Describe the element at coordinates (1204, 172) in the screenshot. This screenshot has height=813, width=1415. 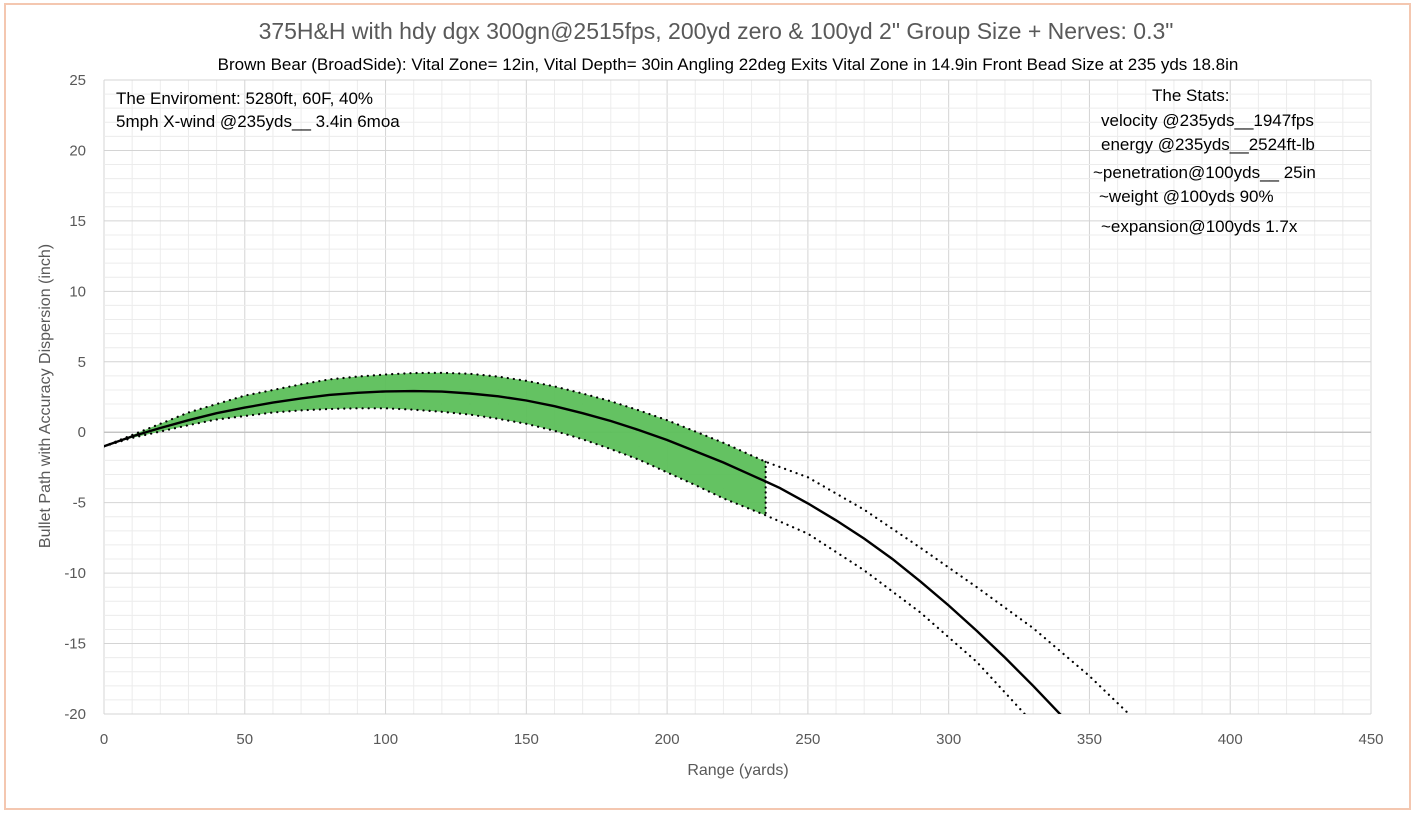
I see `stats-penetration: ~penetration@100yds__ 25in` at that location.